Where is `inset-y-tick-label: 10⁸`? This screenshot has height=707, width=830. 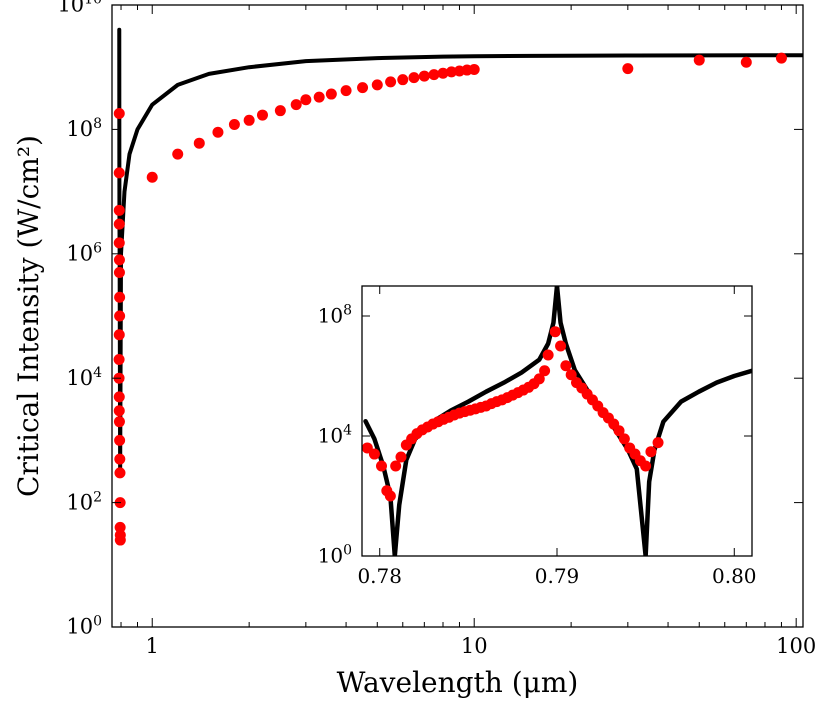
inset-y-tick-label: 10⁸ is located at coordinates (335, 314).